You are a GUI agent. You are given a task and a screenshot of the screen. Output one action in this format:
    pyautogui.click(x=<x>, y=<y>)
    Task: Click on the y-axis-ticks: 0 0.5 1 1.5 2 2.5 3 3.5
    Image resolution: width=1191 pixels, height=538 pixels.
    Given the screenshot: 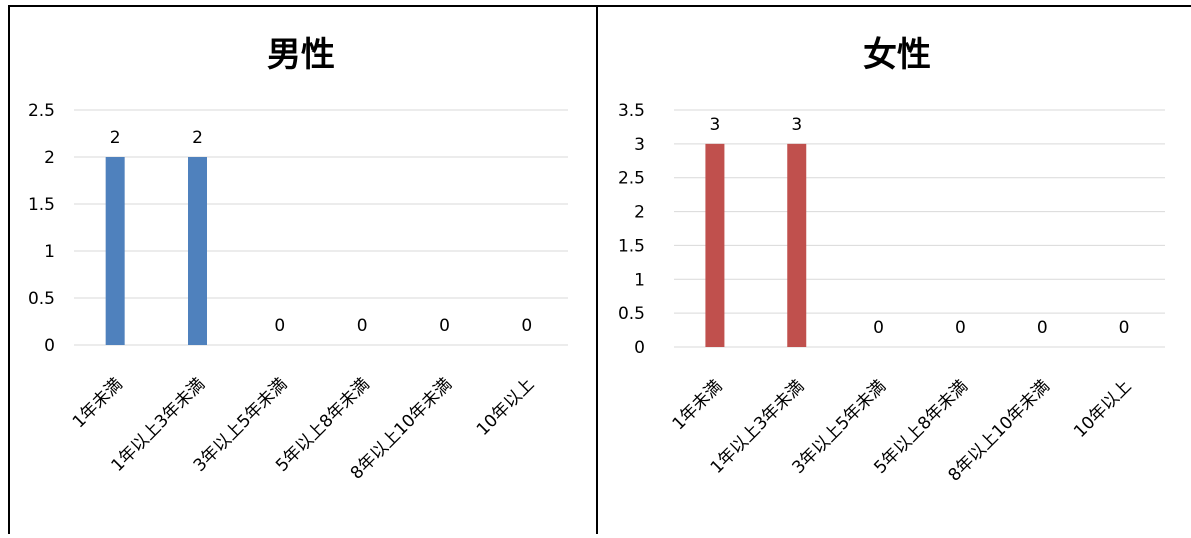 What is the action you would take?
    pyautogui.click(x=631, y=229)
    